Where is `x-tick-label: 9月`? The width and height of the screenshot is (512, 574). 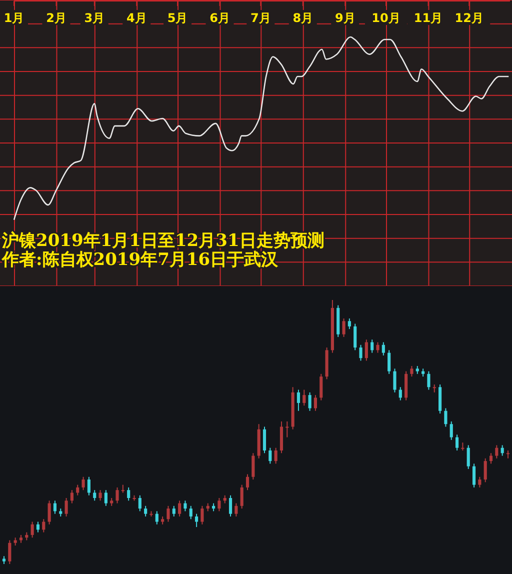
x-tick-label: 9月 is located at coordinates (345, 18).